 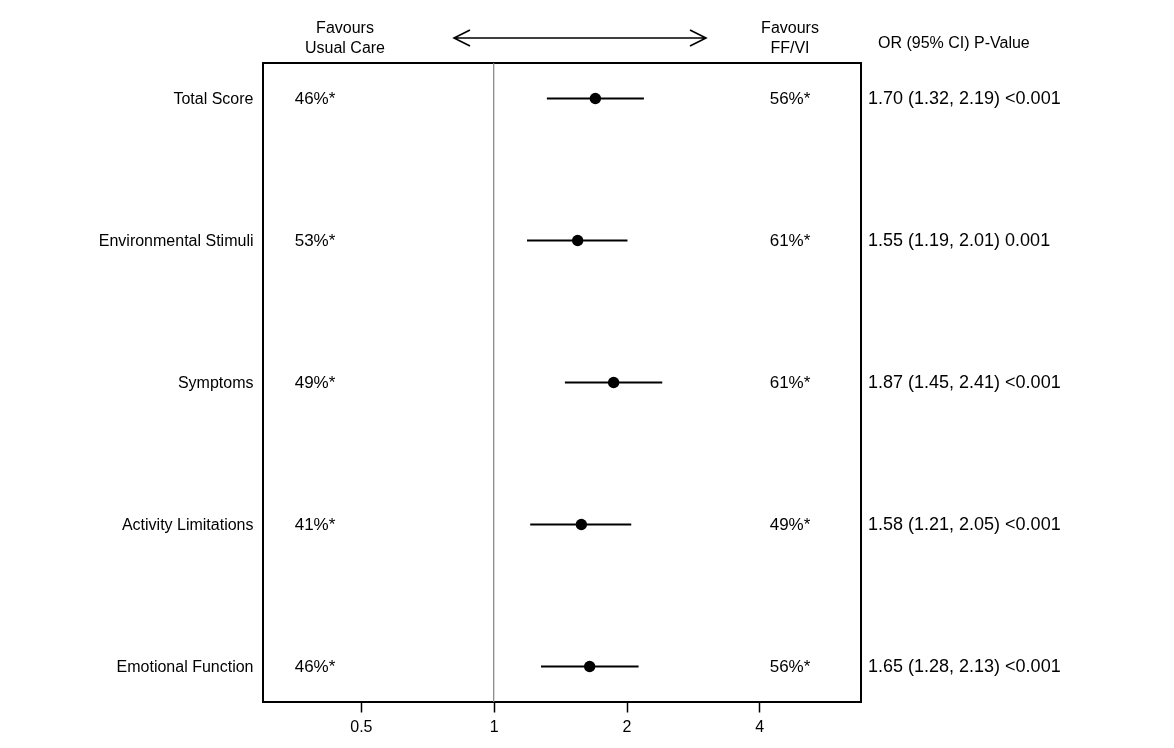 What do you see at coordinates (185, 666) in the screenshot?
I see `y-tick-label: Emotional Function` at bounding box center [185, 666].